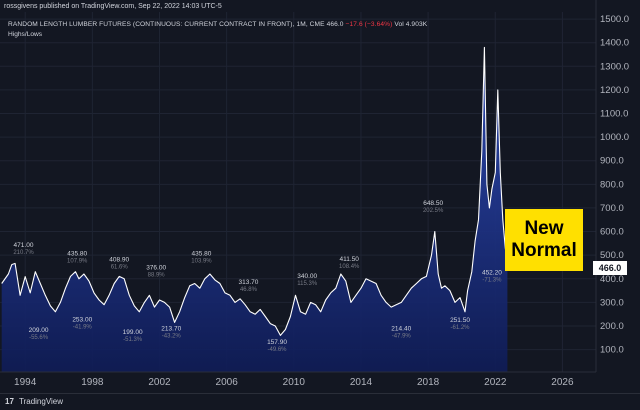 The image size is (640, 410). What do you see at coordinates (171, 329) in the screenshot?
I see `extreme-value-label: 213.70` at bounding box center [171, 329].